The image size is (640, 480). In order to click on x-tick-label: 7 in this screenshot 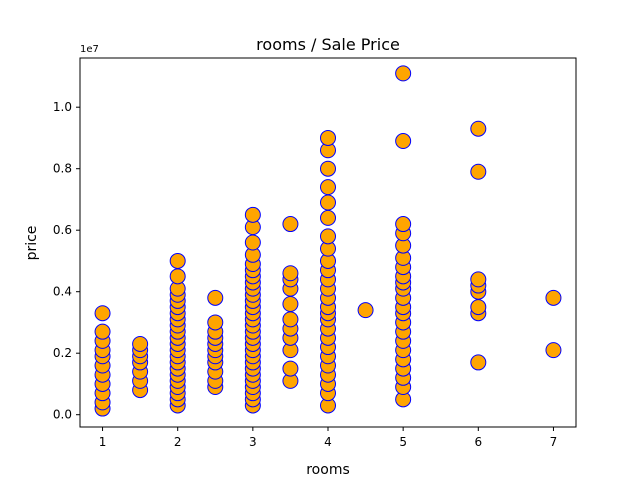, I will do `click(554, 442)`.